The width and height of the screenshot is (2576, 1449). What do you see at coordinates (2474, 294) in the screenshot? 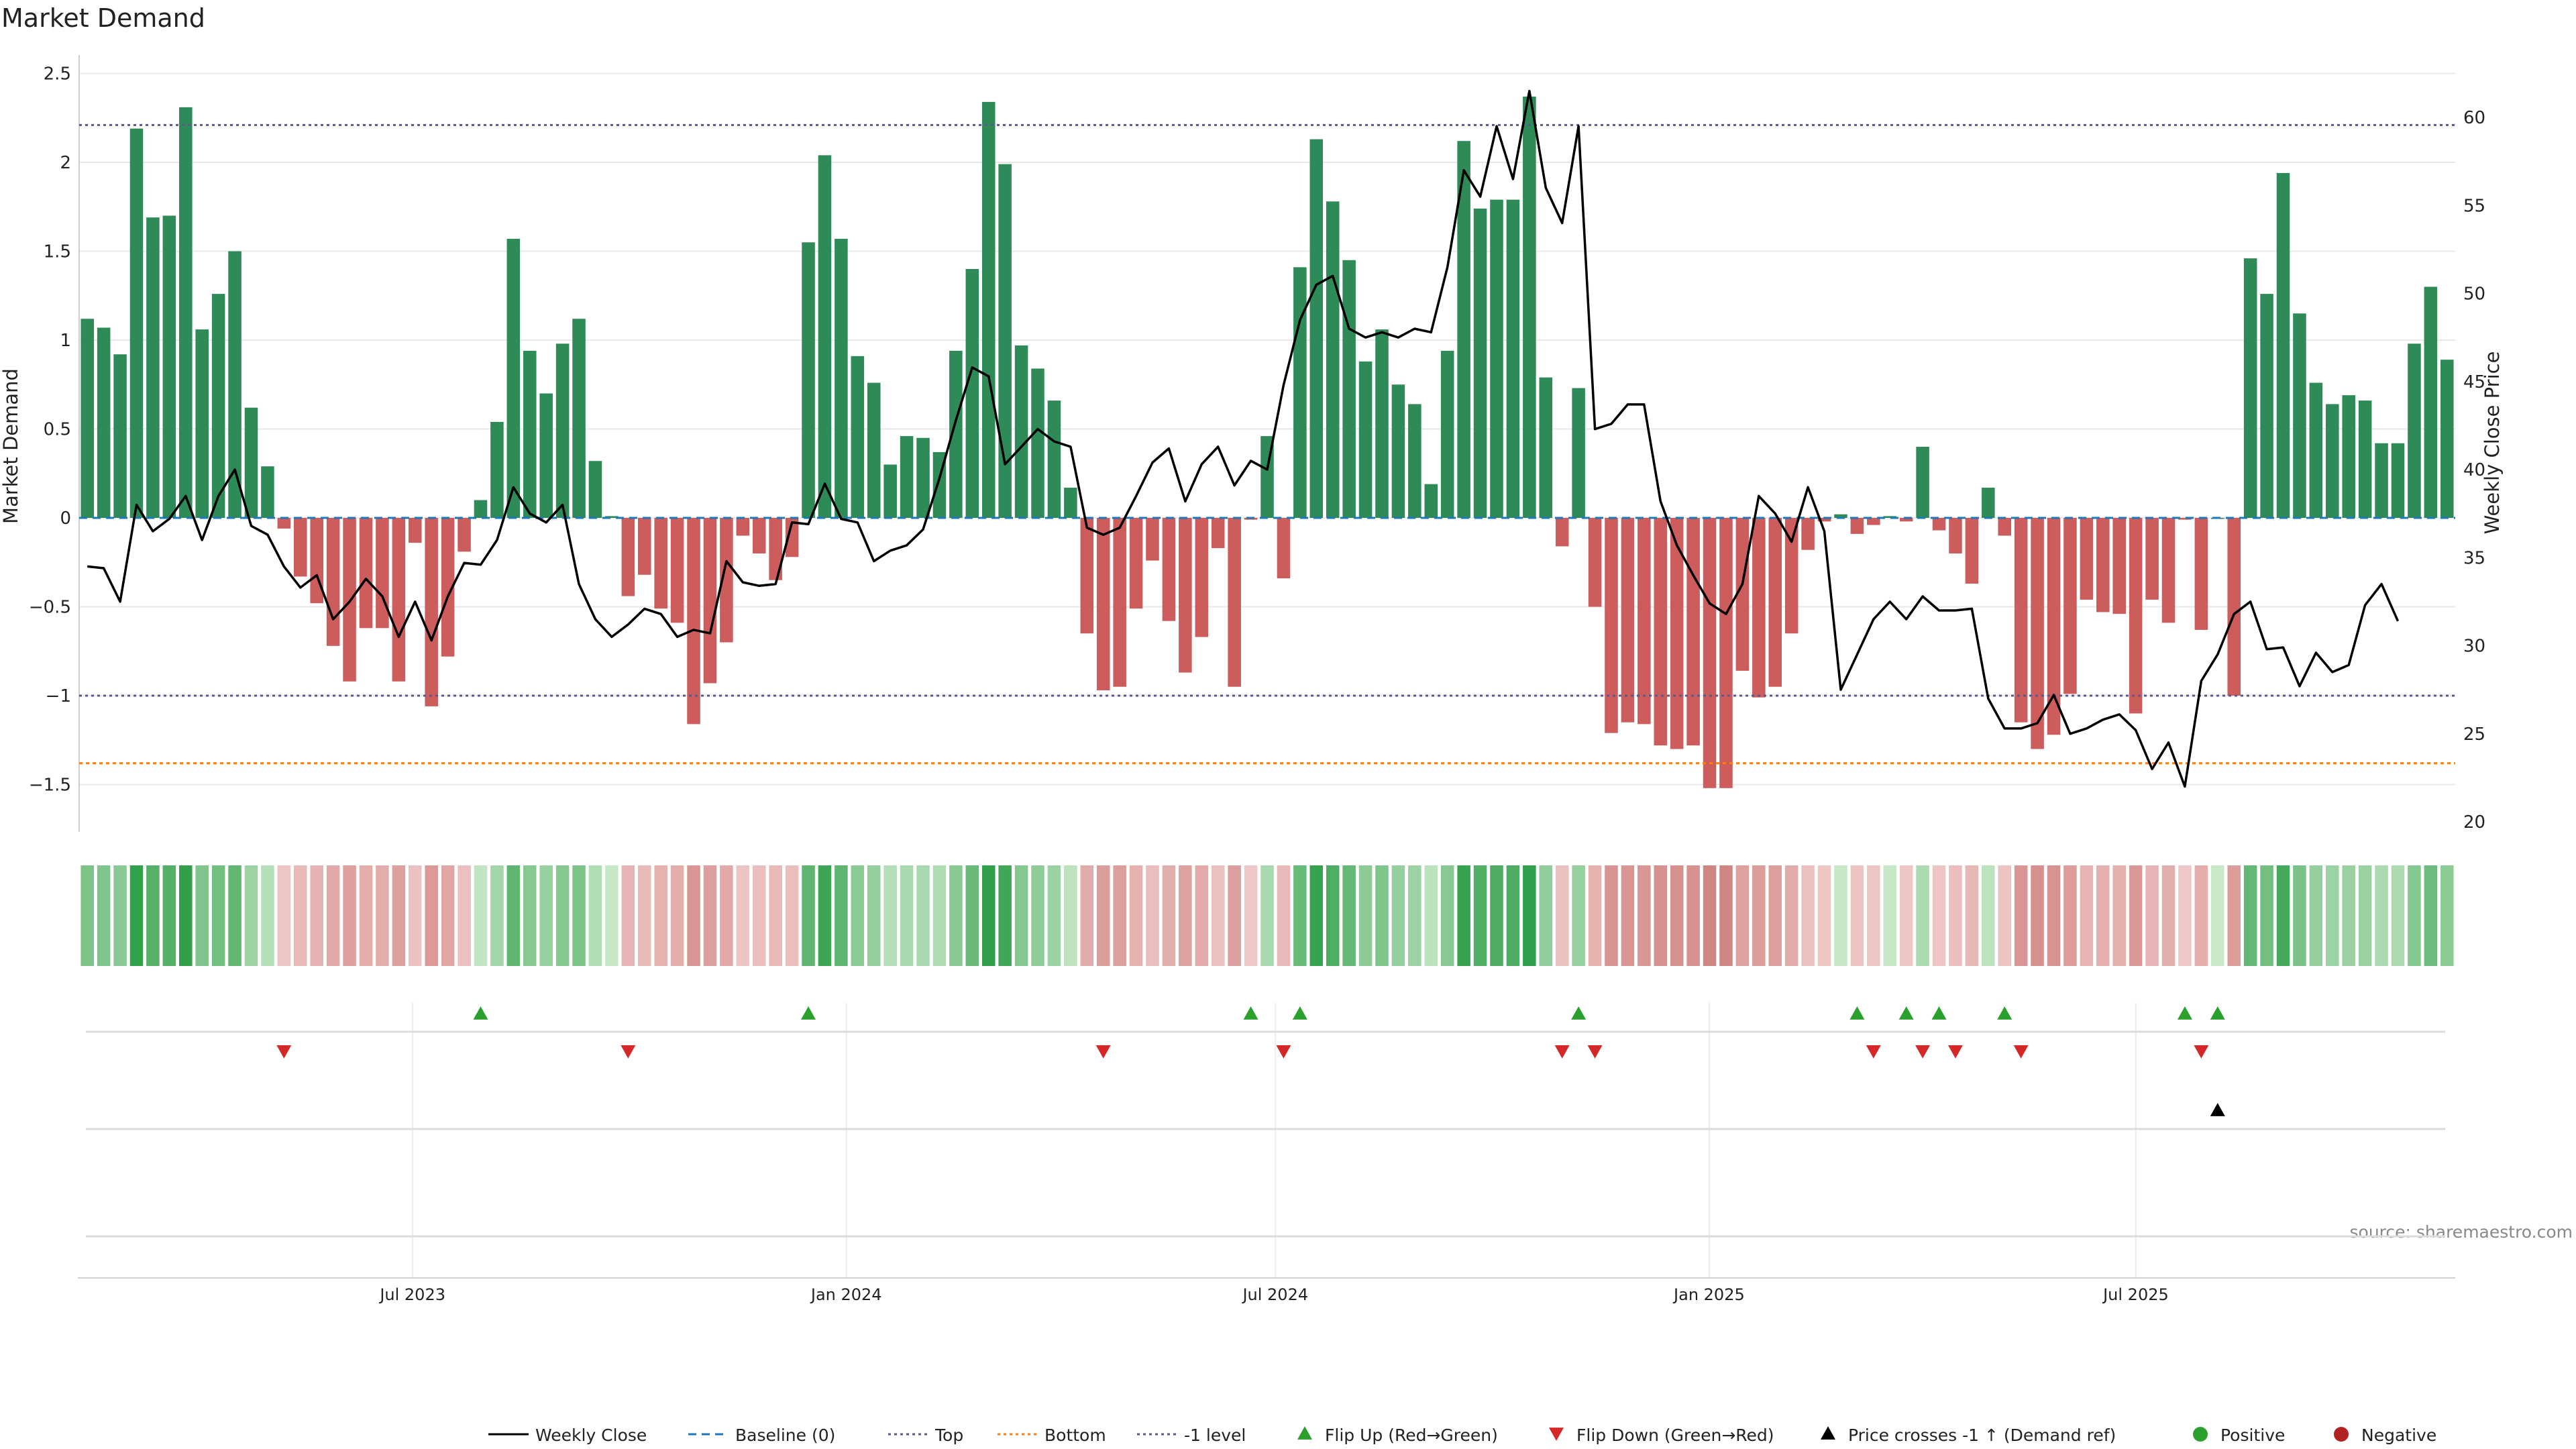
I see `y2-tick-label: 50` at bounding box center [2474, 294].